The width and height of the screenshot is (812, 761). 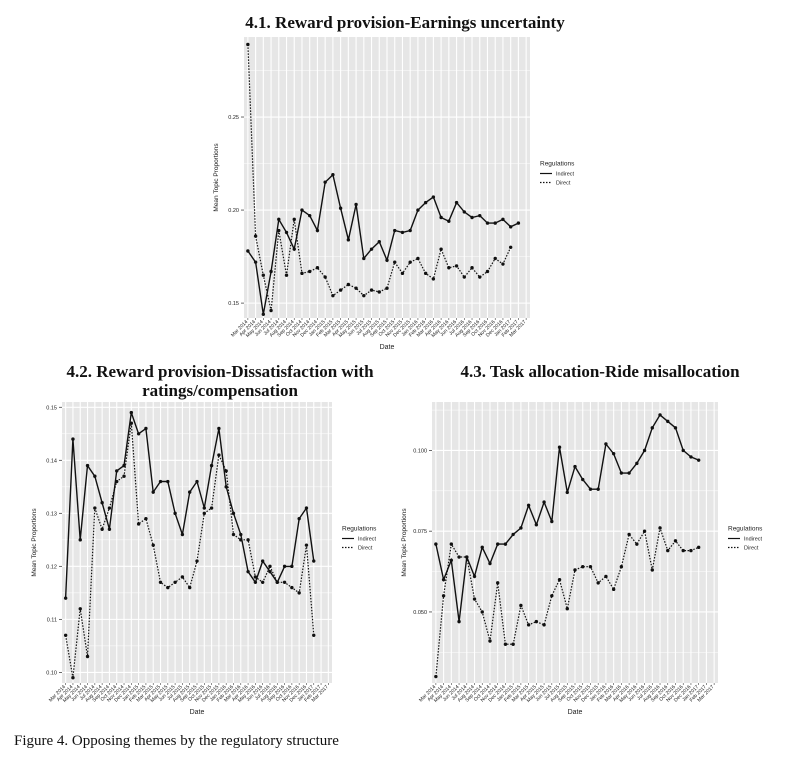 What do you see at coordinates (51, 461) in the screenshot?
I see `y-tick-label: 0.14` at bounding box center [51, 461].